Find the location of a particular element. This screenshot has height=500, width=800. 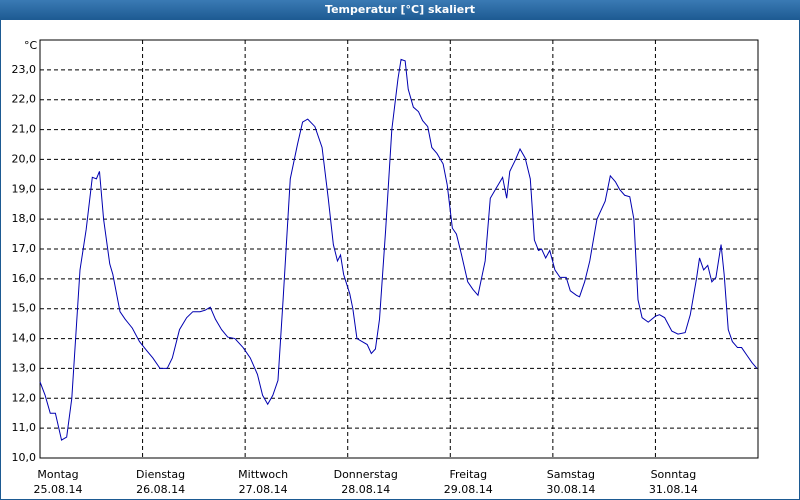

y-tick-label: 12,0 is located at coordinates (24, 397).